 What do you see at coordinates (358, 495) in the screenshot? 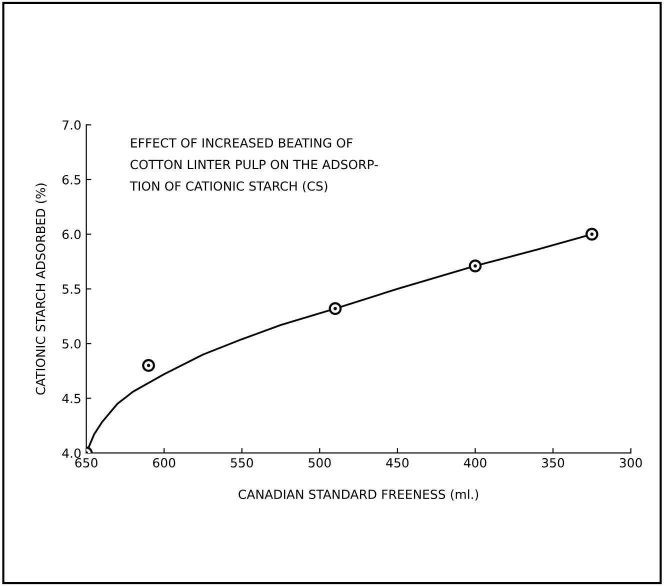
I see `x-axis-title: CANADIAN STANDARD FREENESS (ml.)` at bounding box center [358, 495].